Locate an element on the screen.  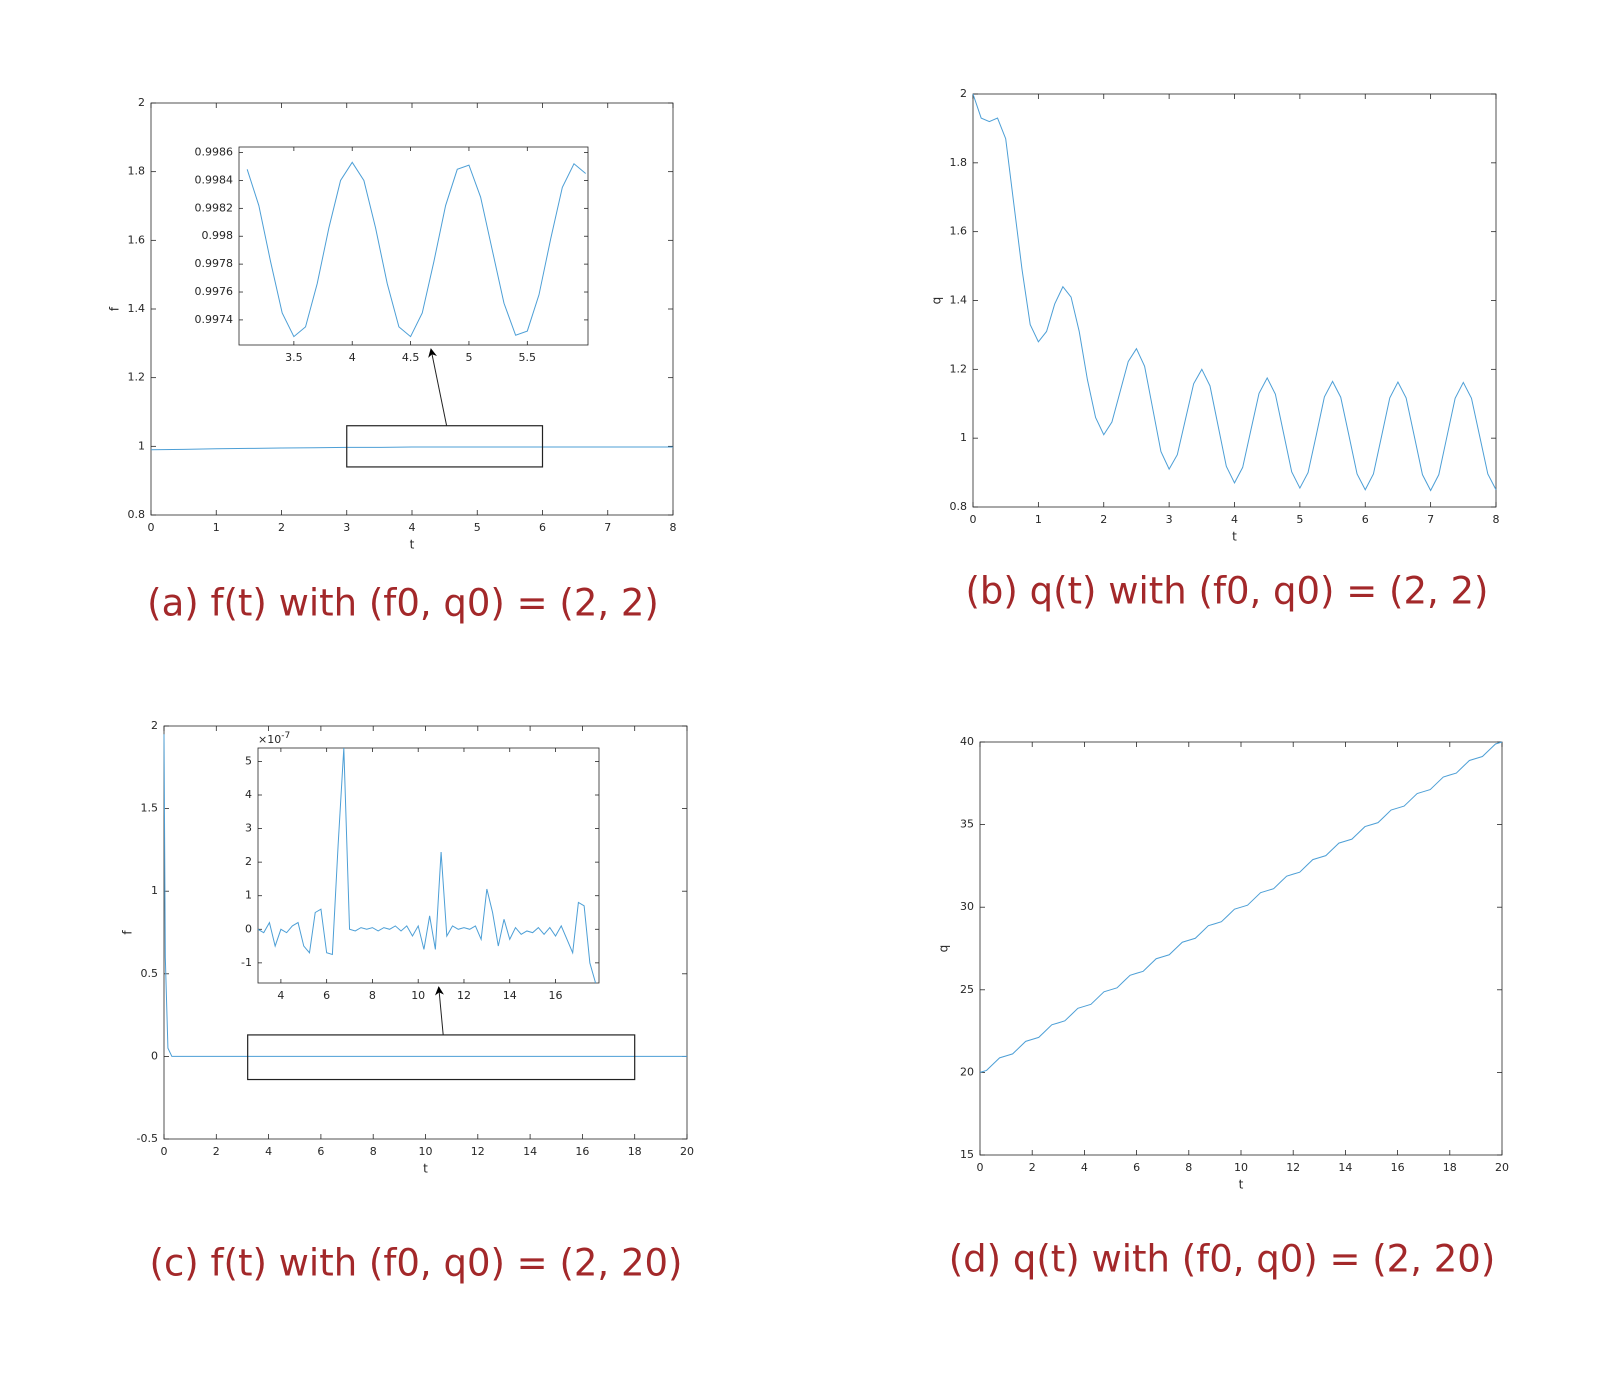
y-tick-label: 1.6 is located at coordinates (137, 239).